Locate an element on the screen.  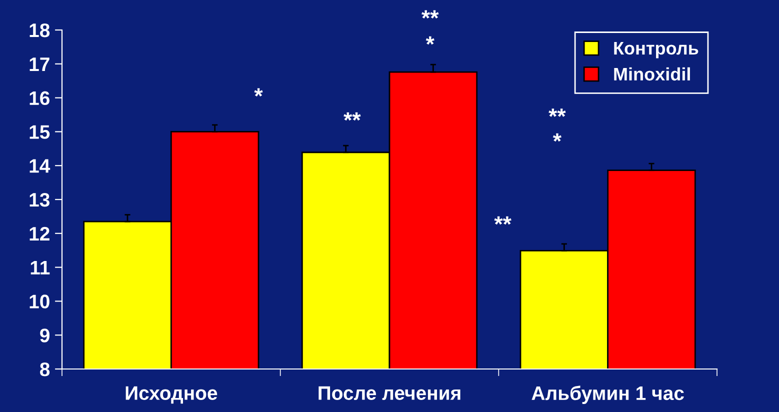
x-tick-label: Исходное is located at coordinates (172, 395).